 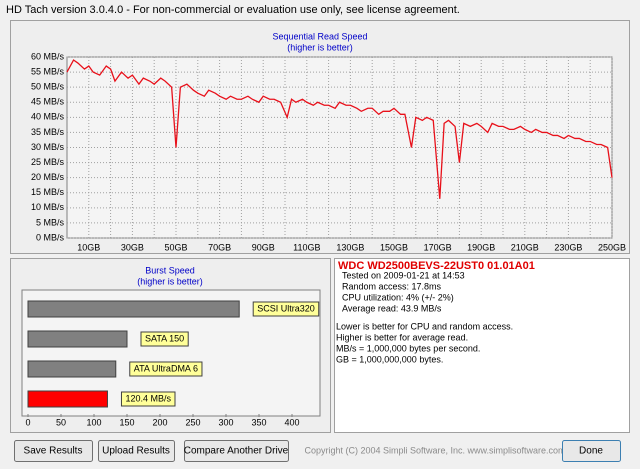 I want to click on x-tick-label: 230GB, so click(x=568, y=247).